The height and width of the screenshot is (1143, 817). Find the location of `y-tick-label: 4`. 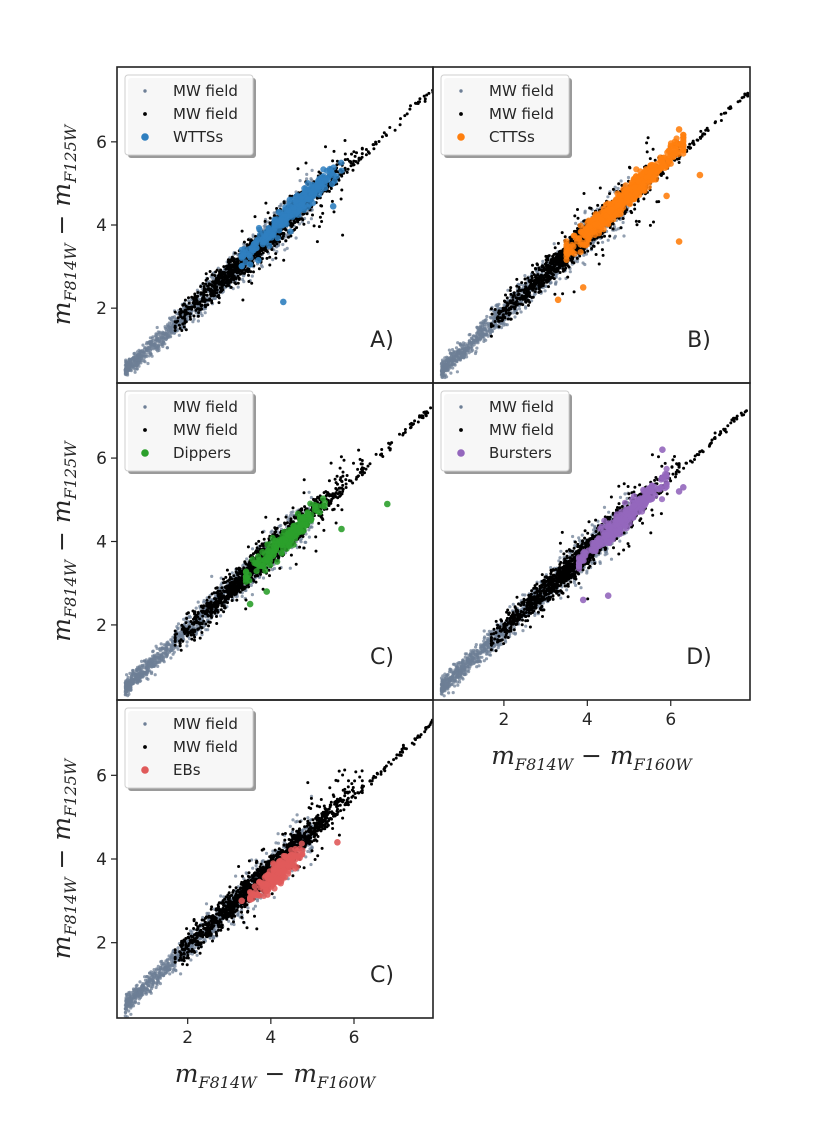

y-tick-label: 4 is located at coordinates (101, 226).